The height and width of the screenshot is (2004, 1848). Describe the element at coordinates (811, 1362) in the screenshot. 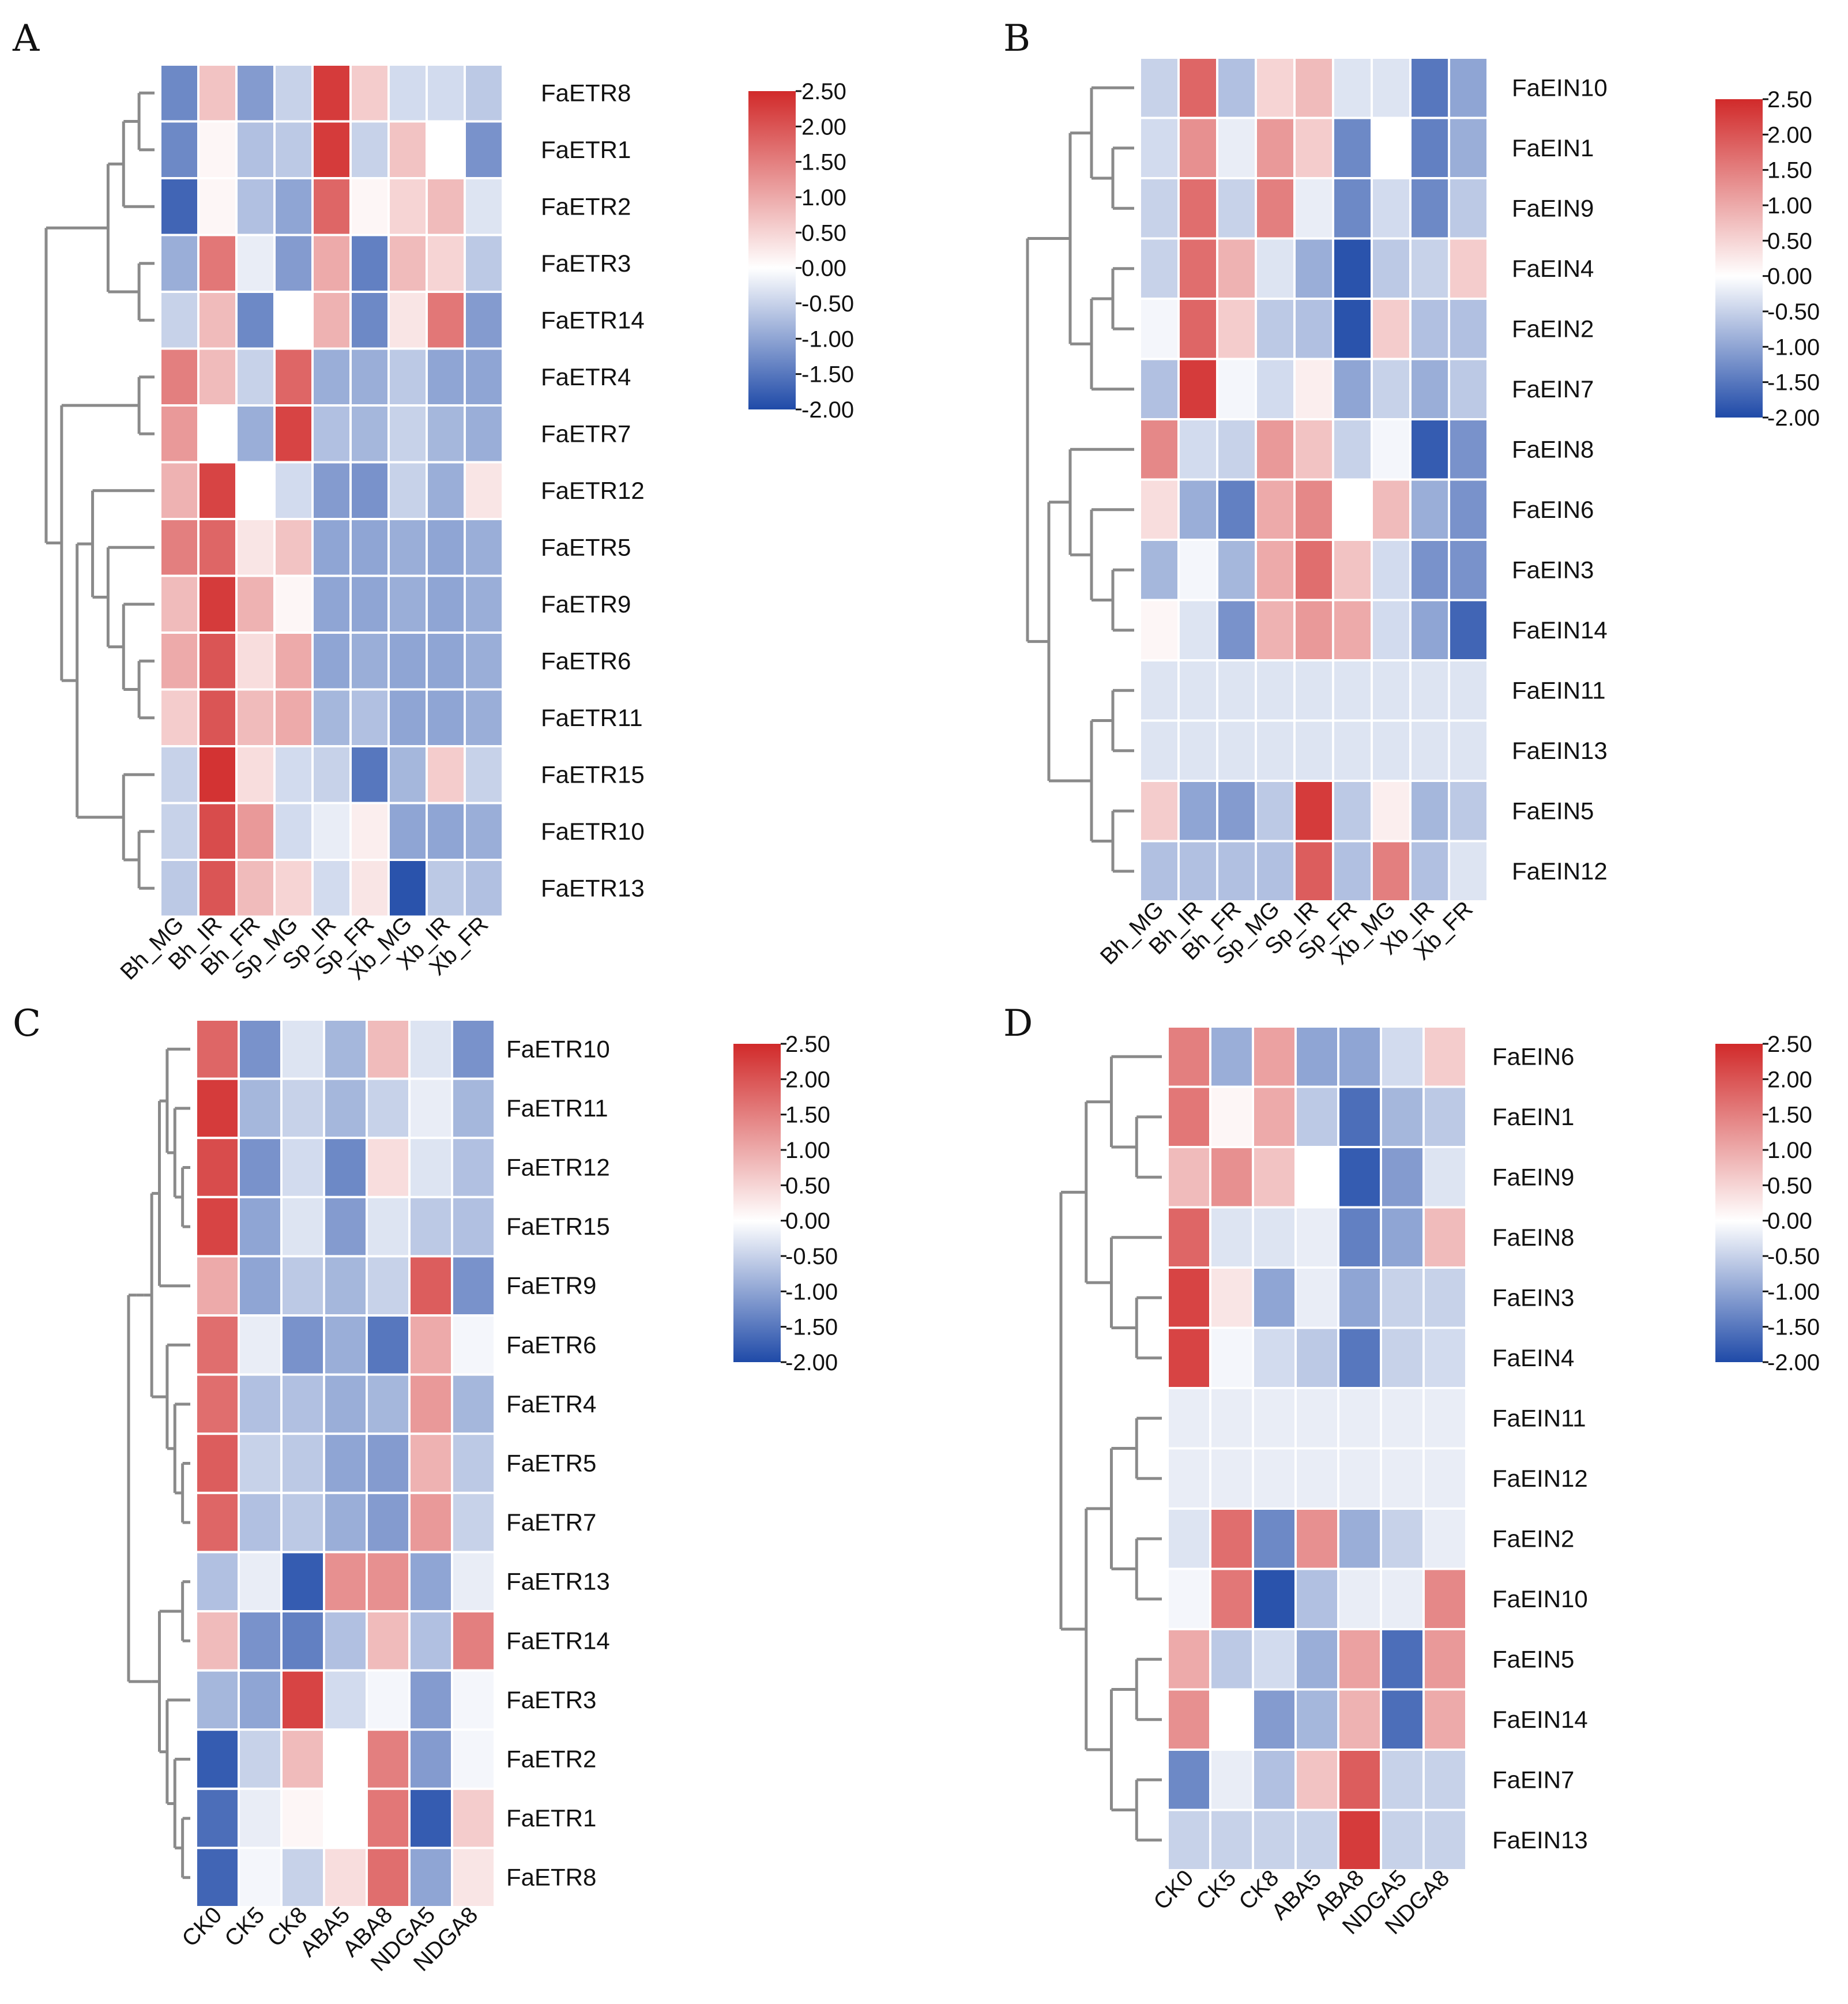

I see `colorbar-tick-label: -2.00` at that location.